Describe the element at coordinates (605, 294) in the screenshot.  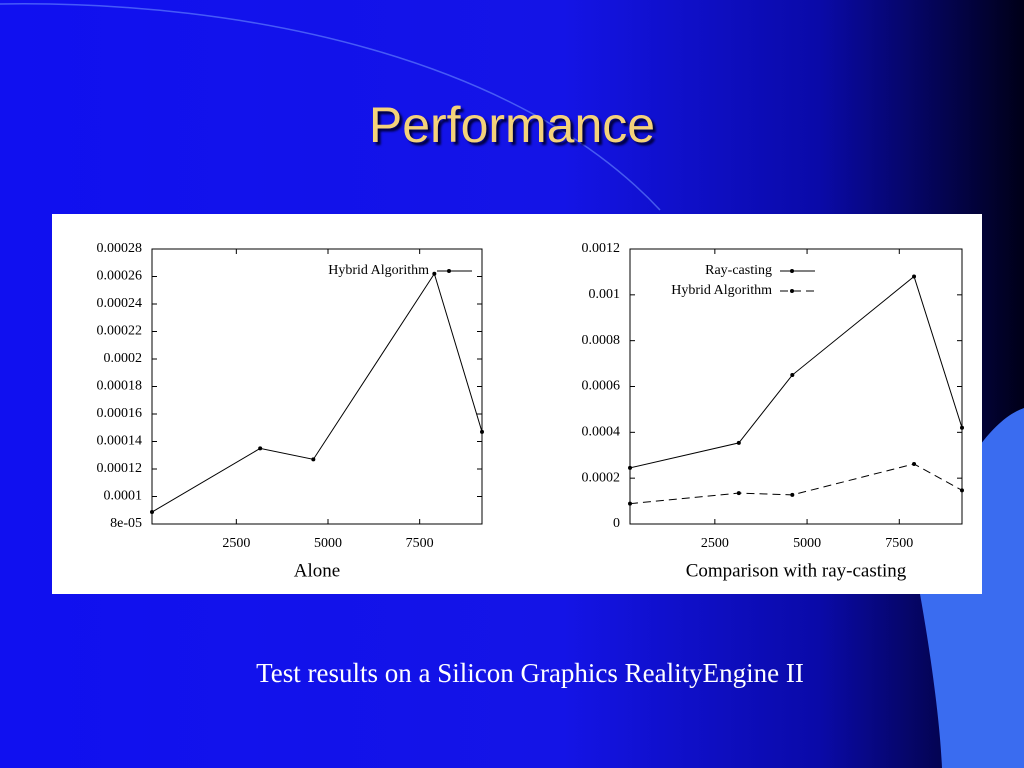
I see `y-tick-label: 0.001` at that location.